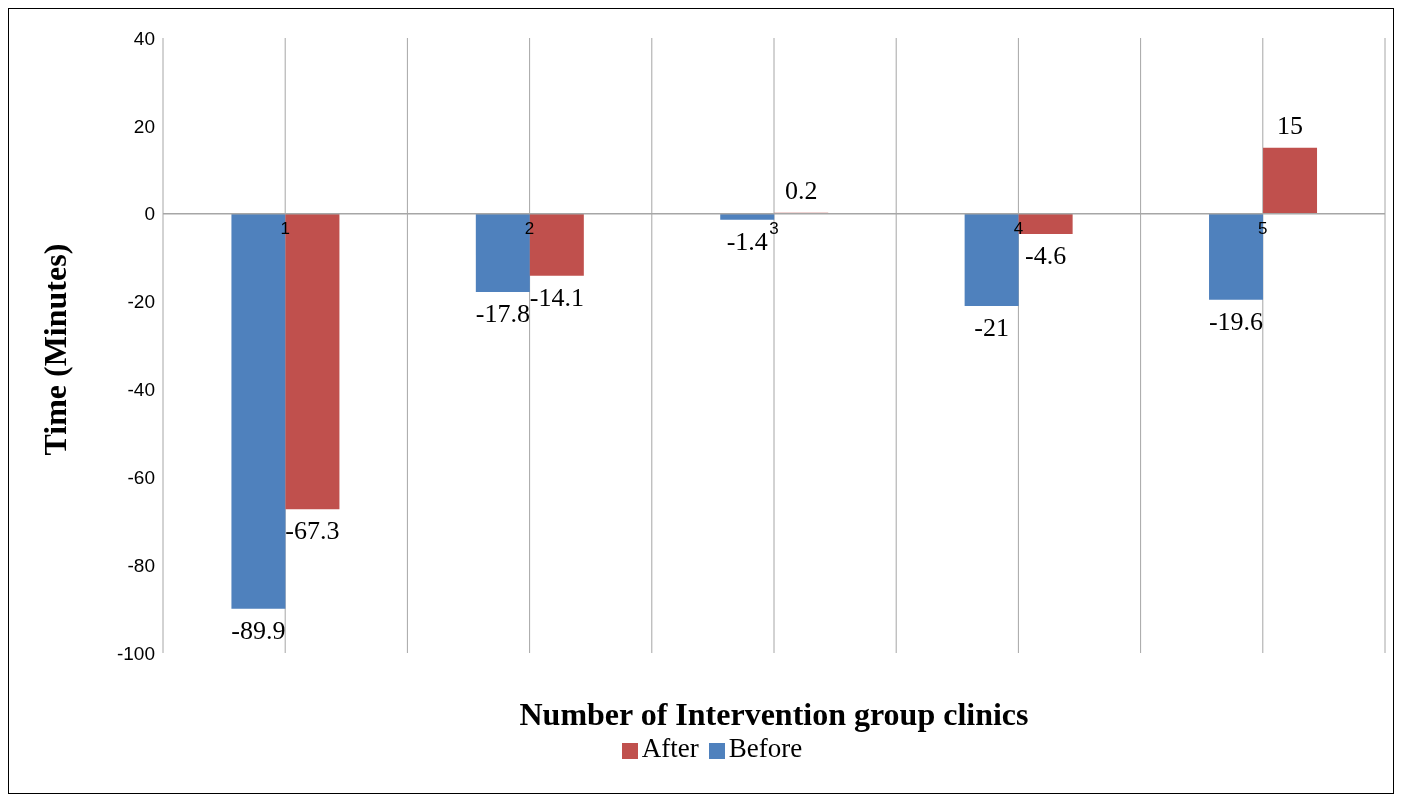 Image resolution: width=1402 pixels, height=802 pixels. What do you see at coordinates (774, 714) in the screenshot?
I see `x-axis-title: Number of Intervention group clinics` at bounding box center [774, 714].